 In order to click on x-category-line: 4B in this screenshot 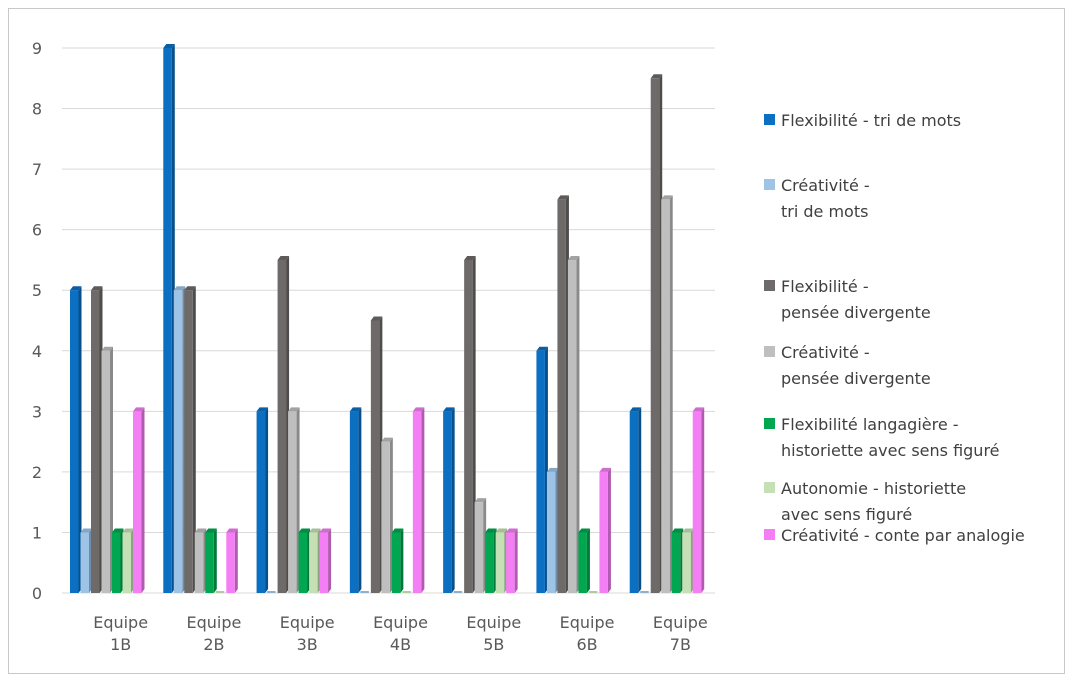, I will do `click(400, 644)`.